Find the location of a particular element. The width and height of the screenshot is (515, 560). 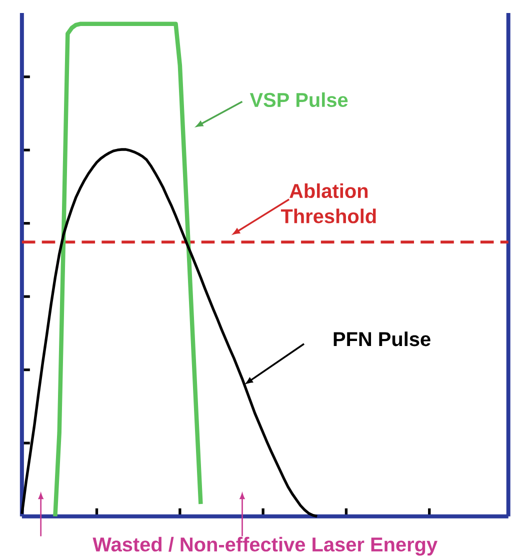

text: Wasted / Non-effective Laser Energy is located at coordinates (265, 546).